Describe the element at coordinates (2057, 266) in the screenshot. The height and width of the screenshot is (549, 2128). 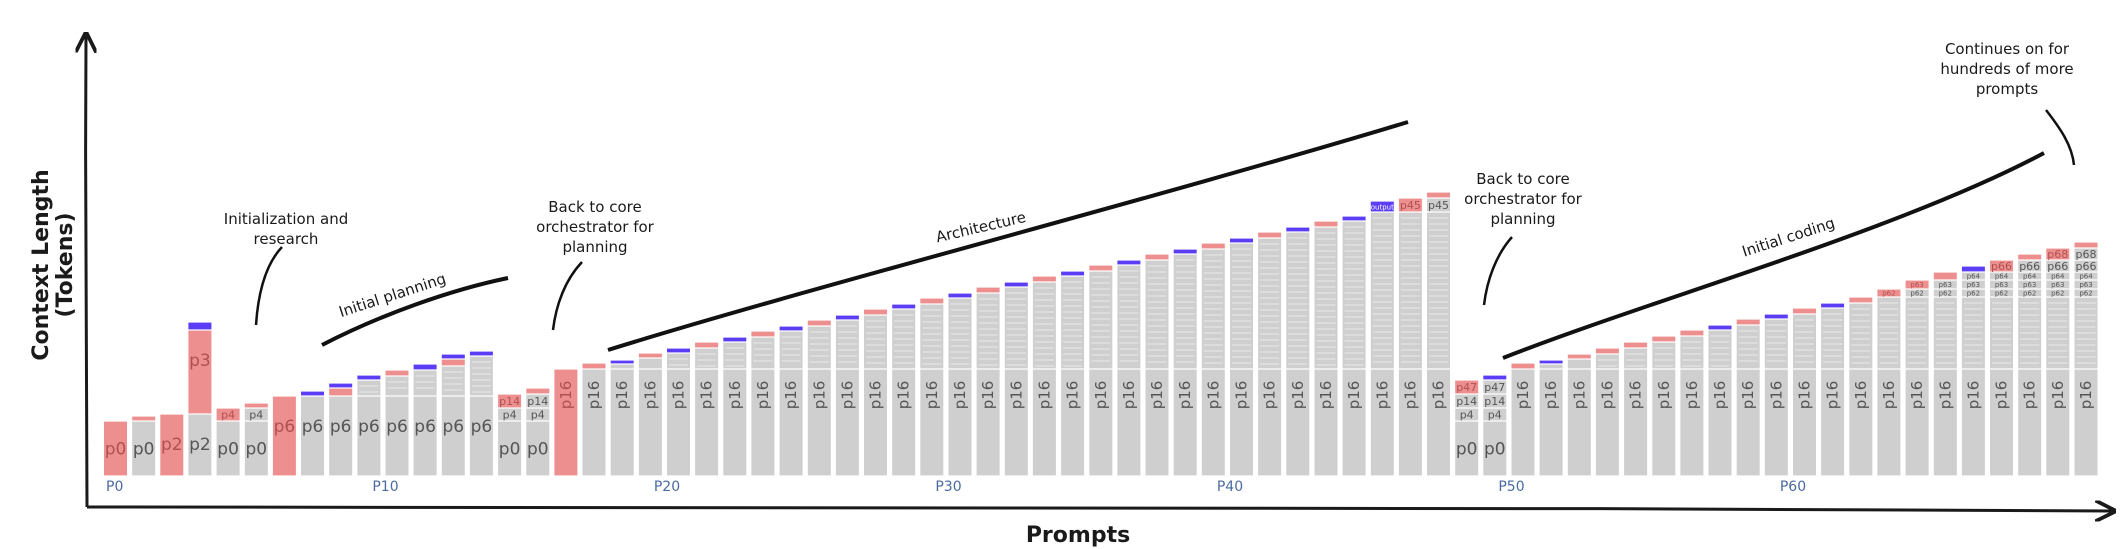
I see `segment-label: p66` at that location.